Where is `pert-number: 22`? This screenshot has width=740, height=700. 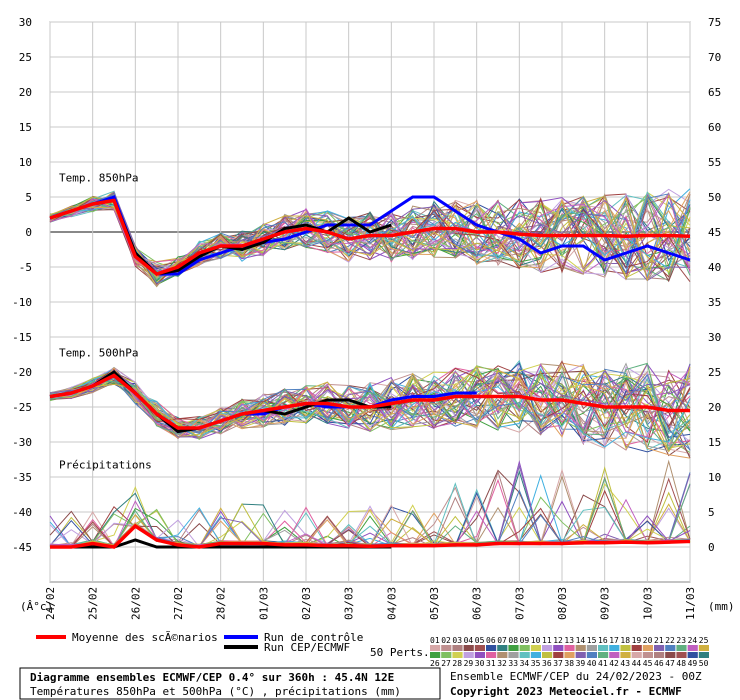 pert-number: 22 is located at coordinates (670, 640).